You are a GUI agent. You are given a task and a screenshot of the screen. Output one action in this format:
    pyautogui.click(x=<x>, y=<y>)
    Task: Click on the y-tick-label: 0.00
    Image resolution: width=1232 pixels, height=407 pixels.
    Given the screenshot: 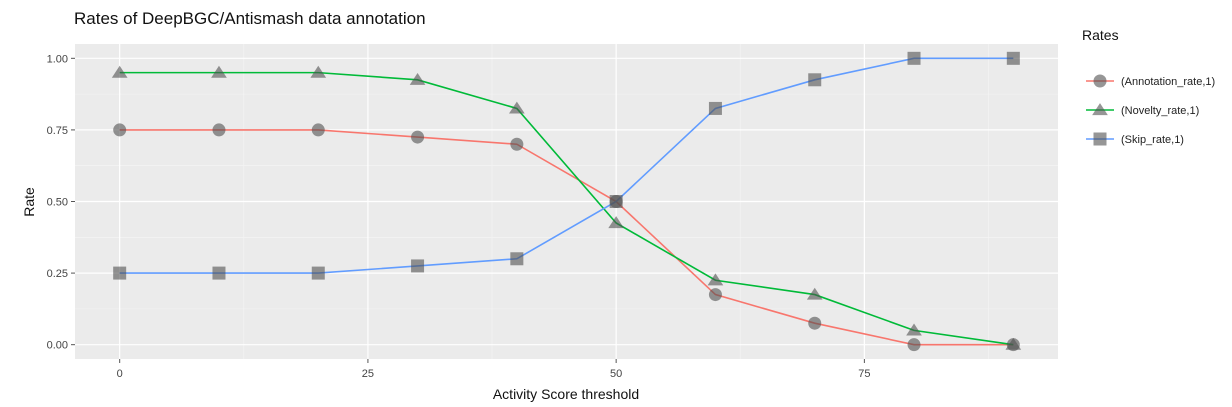 What is the action you would take?
    pyautogui.click(x=57, y=346)
    